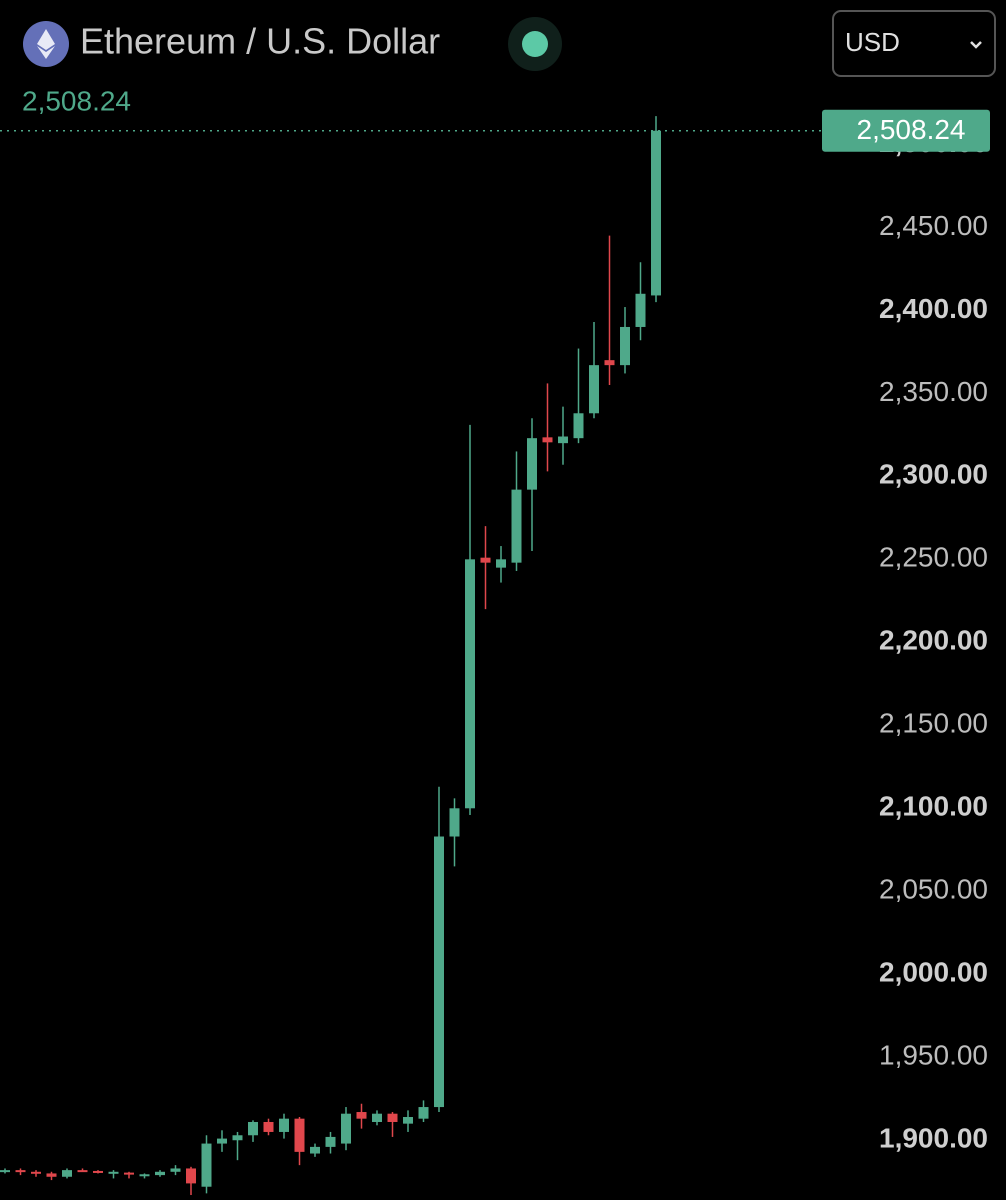 The height and width of the screenshot is (1200, 1006). Describe the element at coordinates (911, 129) in the screenshot. I see `last-price-label: 2,508.24` at that location.